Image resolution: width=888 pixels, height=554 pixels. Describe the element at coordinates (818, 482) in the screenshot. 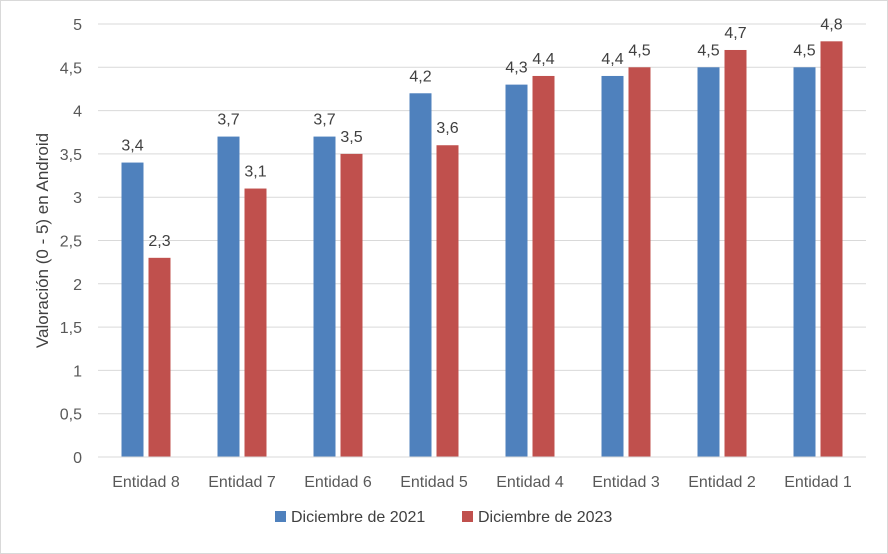

I see `x-tick-label: Entidad 1` at that location.